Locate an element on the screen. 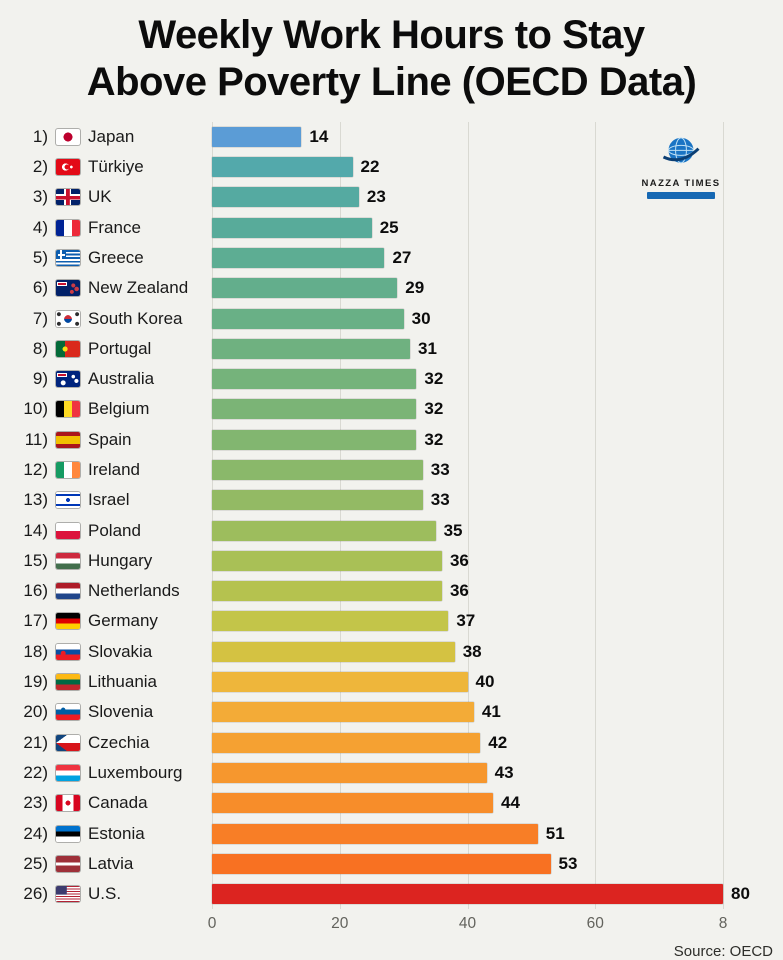 This screenshot has height=960, width=783. rank-label: 17) is located at coordinates (35, 621).